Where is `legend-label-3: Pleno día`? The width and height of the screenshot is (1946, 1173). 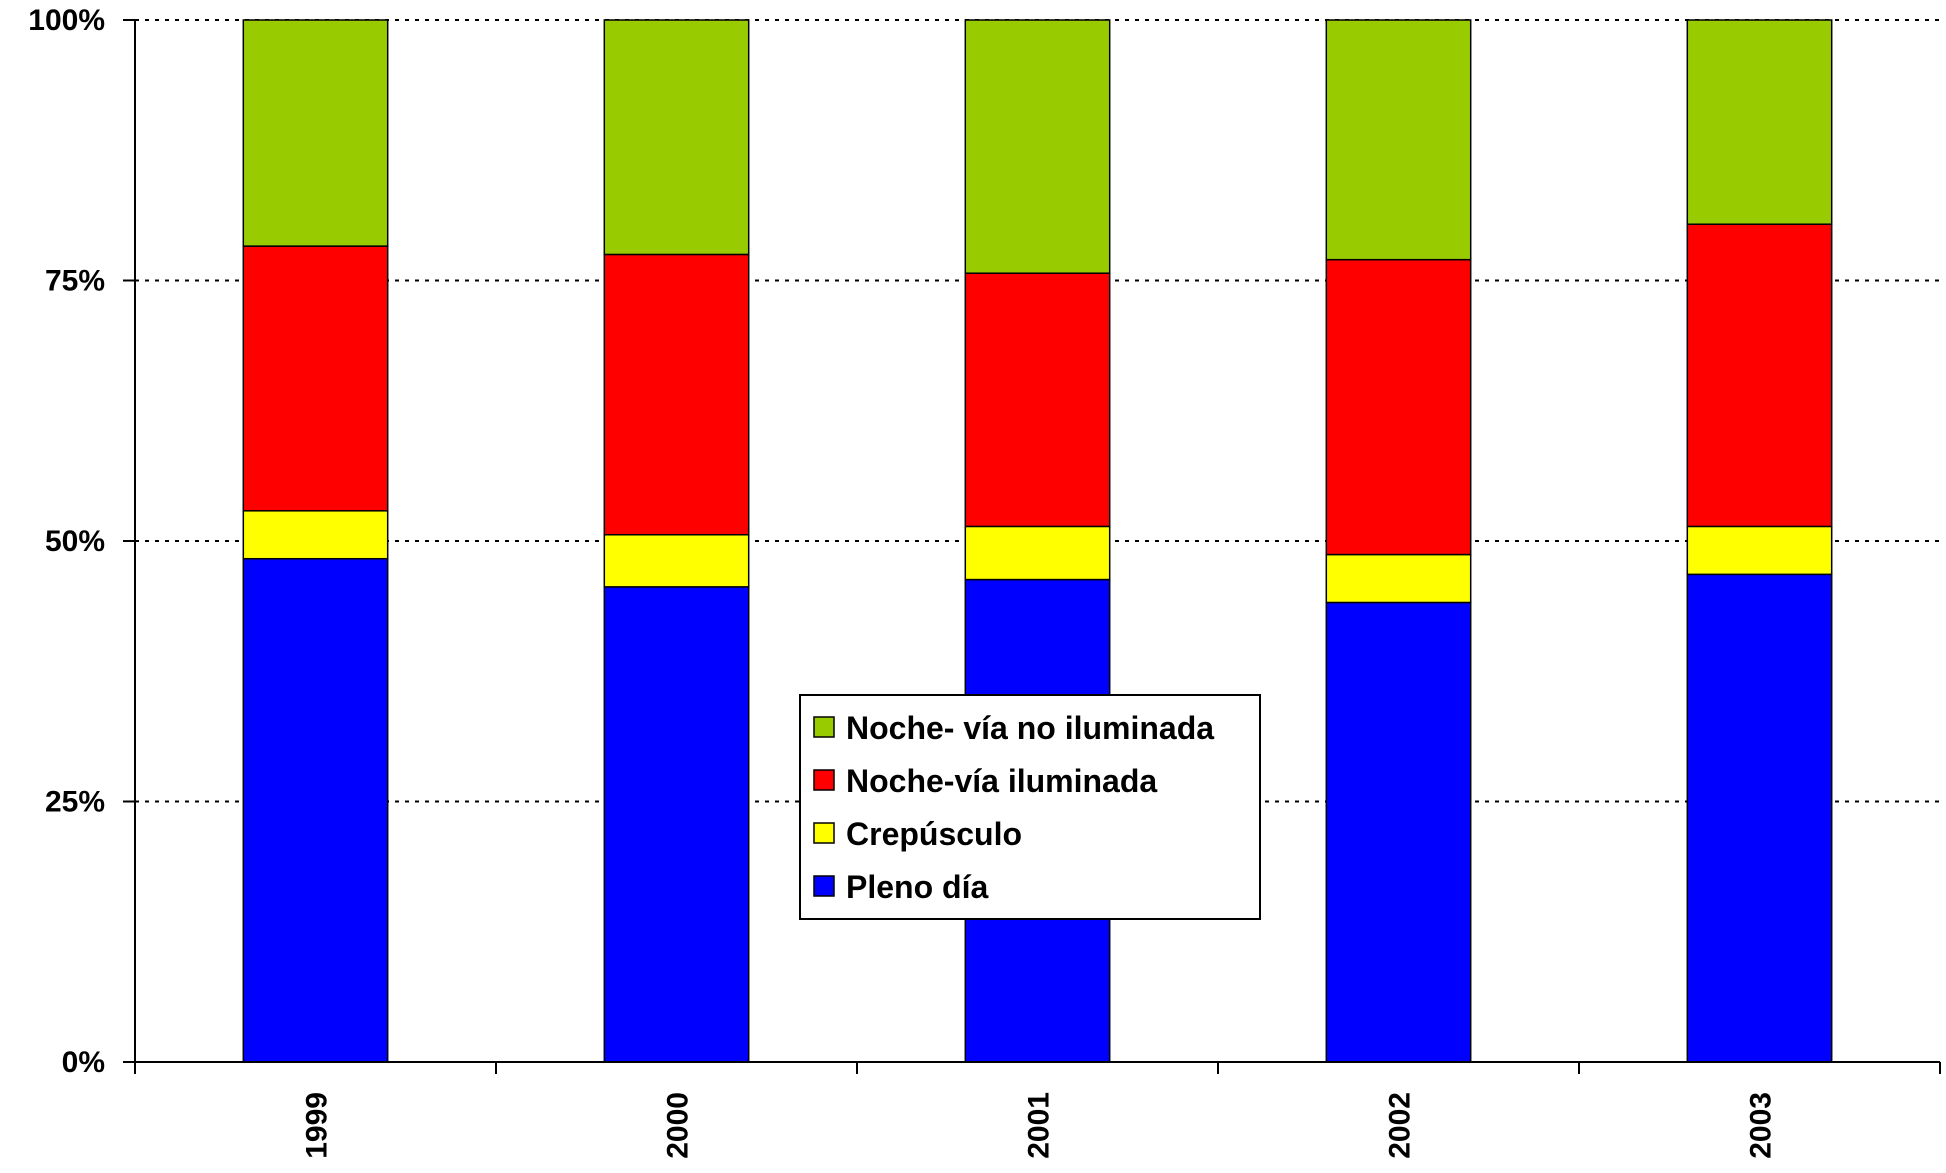
legend-label-3: Pleno día is located at coordinates (917, 887).